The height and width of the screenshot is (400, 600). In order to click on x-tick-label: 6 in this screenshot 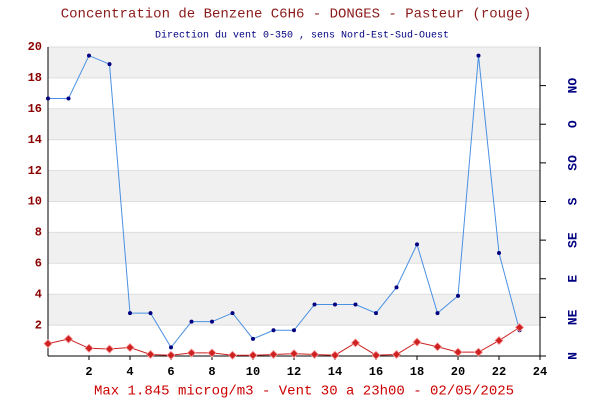, I will do `click(170, 372)`.